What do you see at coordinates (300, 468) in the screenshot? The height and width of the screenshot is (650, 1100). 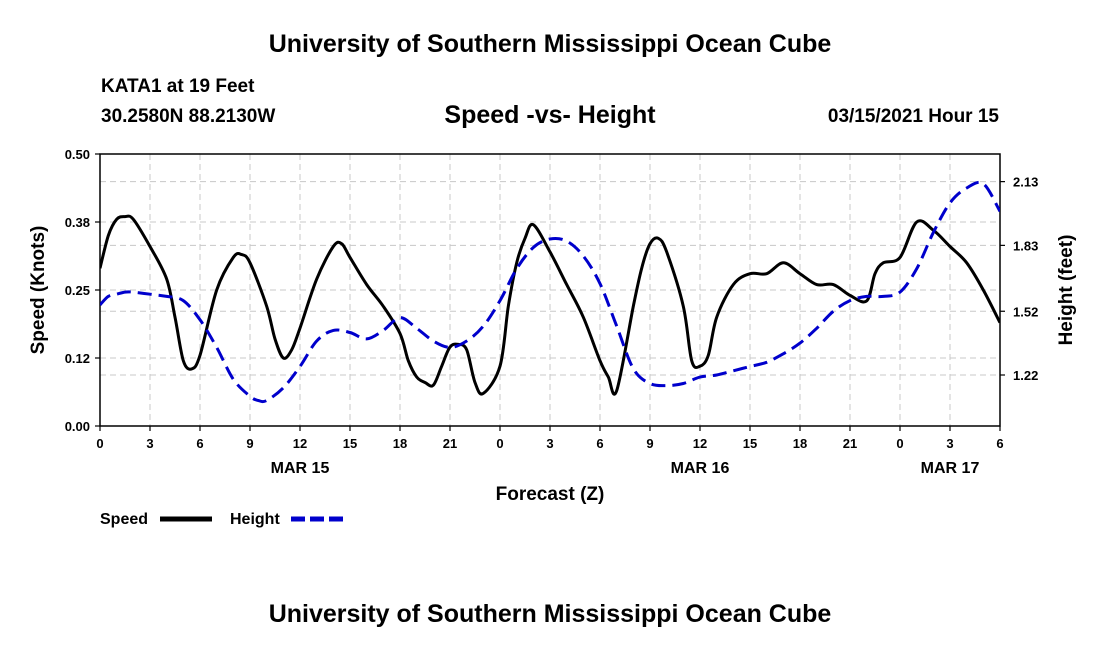 I see `date-label: MAR 15` at bounding box center [300, 468].